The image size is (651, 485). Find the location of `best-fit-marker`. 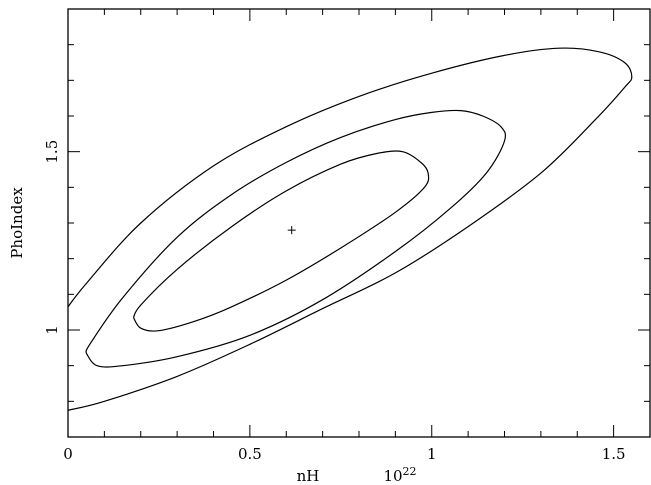

best-fit-marker is located at coordinates (291, 230).